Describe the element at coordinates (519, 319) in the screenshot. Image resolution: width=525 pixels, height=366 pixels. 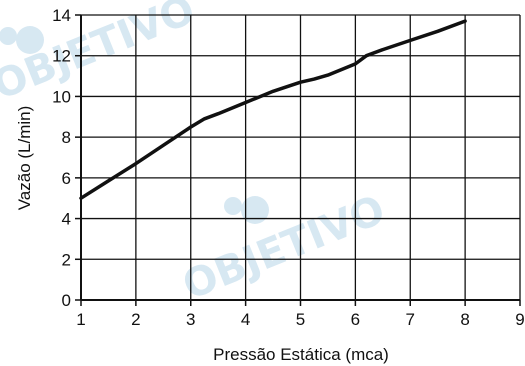
I see `x-tick-label: 9` at that location.